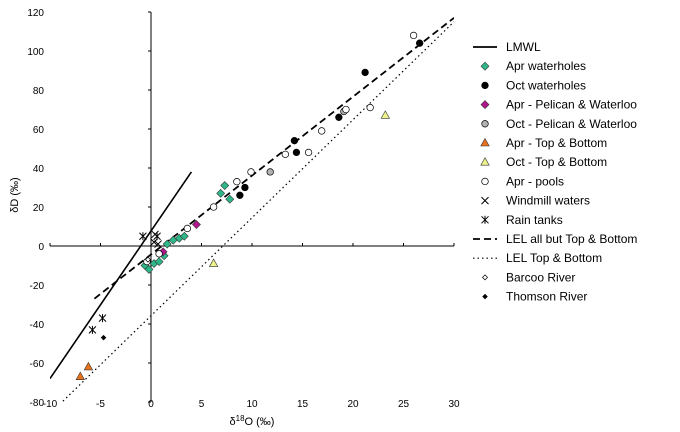  What do you see at coordinates (35, 13) in the screenshot?
I see `y-tick-label: 120` at bounding box center [35, 13].